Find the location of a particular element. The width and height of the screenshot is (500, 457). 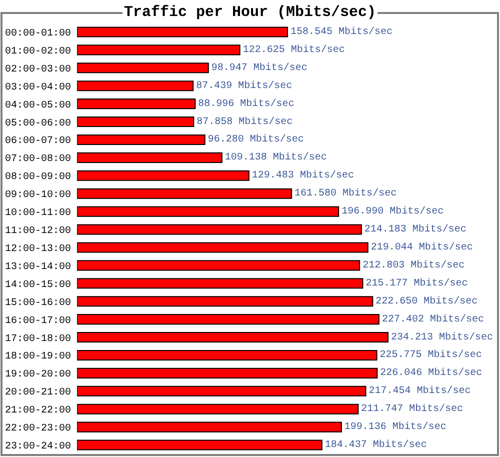

data-label: 211.747 Mbits/sec is located at coordinates (412, 409).